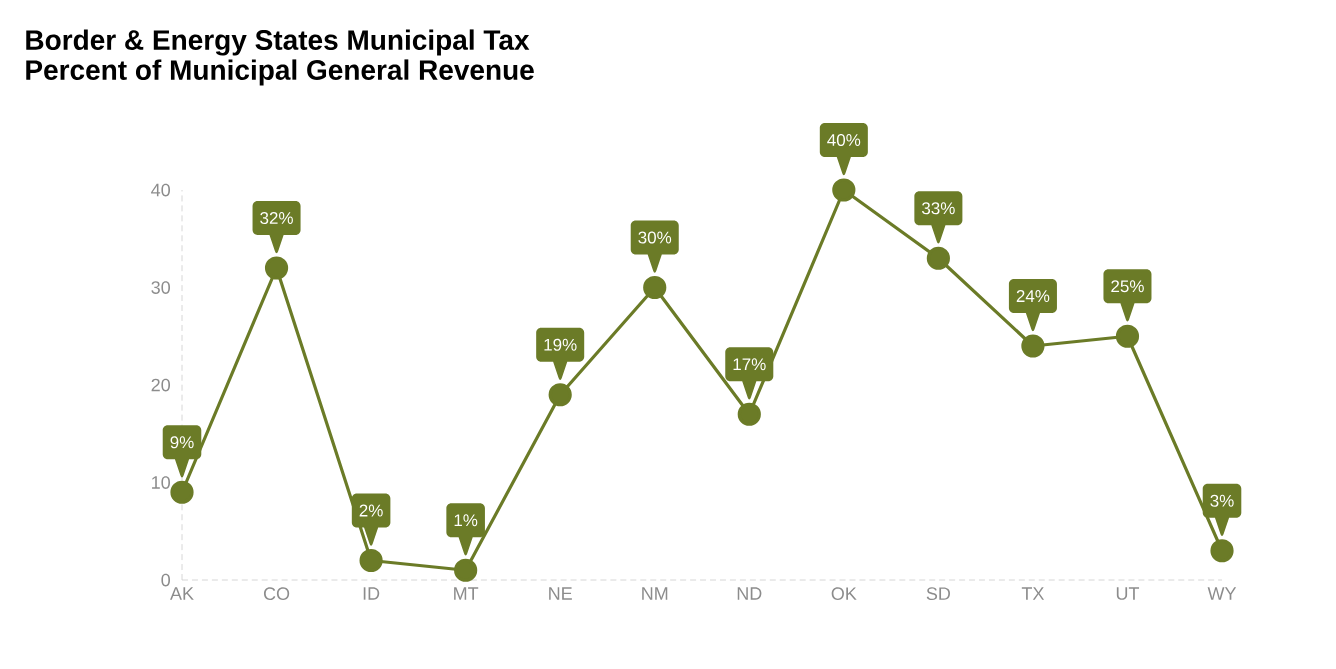  What do you see at coordinates (1127, 286) in the screenshot?
I see `data-label: 25%` at bounding box center [1127, 286].